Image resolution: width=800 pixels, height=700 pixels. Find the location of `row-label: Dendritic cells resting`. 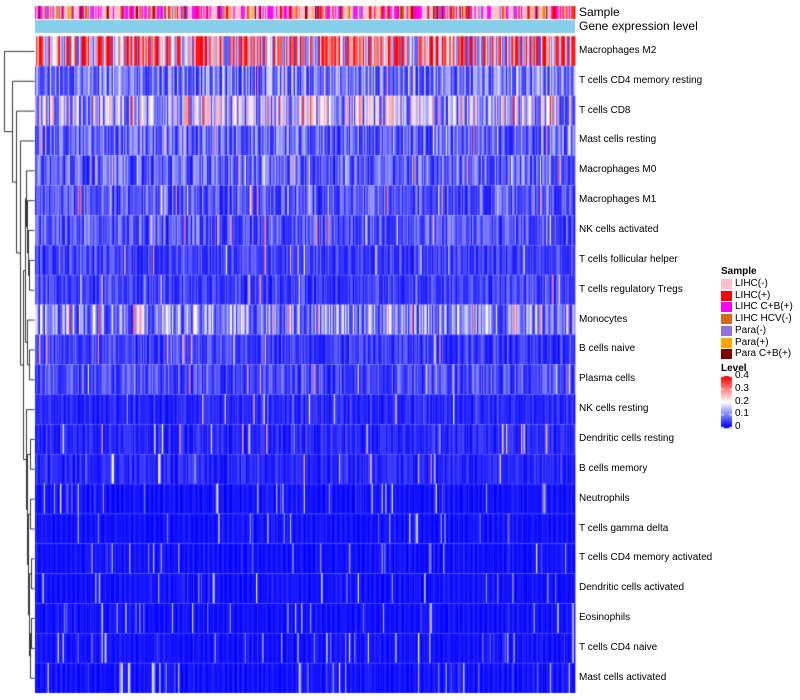

row-label: Dendritic cells resting is located at coordinates (627, 438).